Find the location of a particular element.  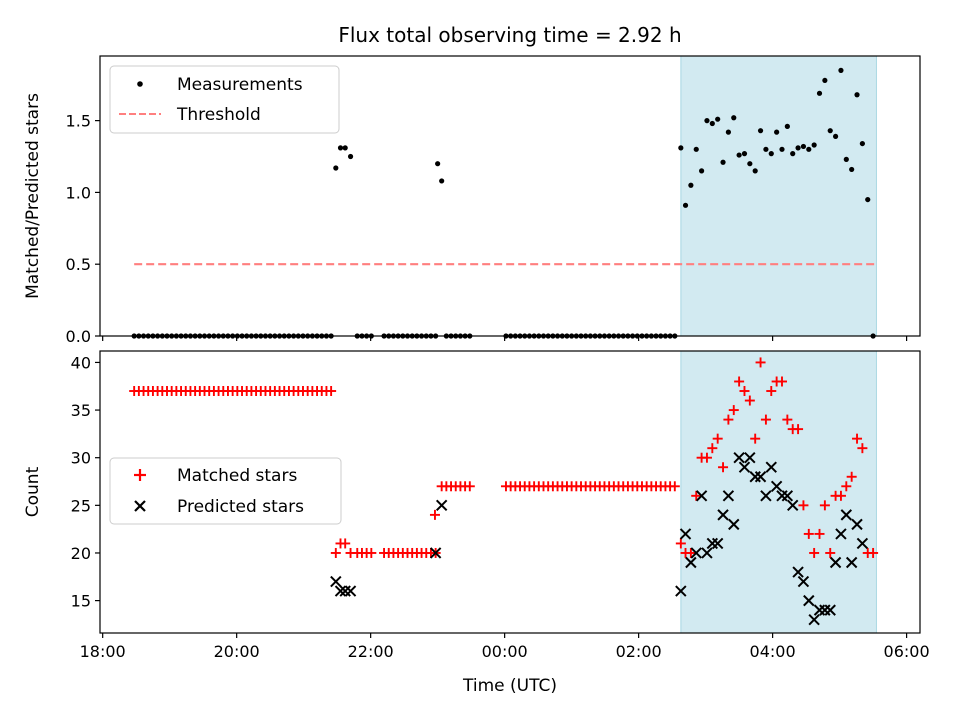

legend-matched-label: Matched stars is located at coordinates (237, 476).